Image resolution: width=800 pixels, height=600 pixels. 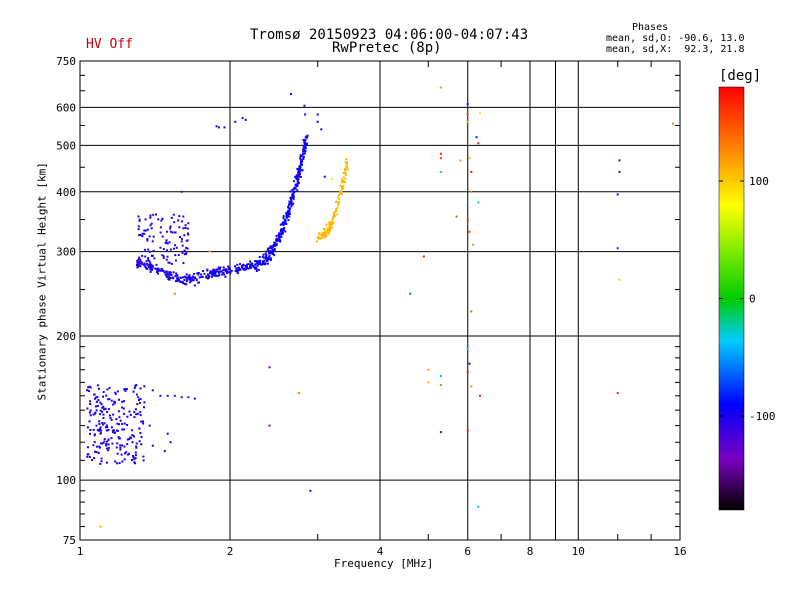 I want to click on y-tick-label: 500, so click(x=66, y=145).